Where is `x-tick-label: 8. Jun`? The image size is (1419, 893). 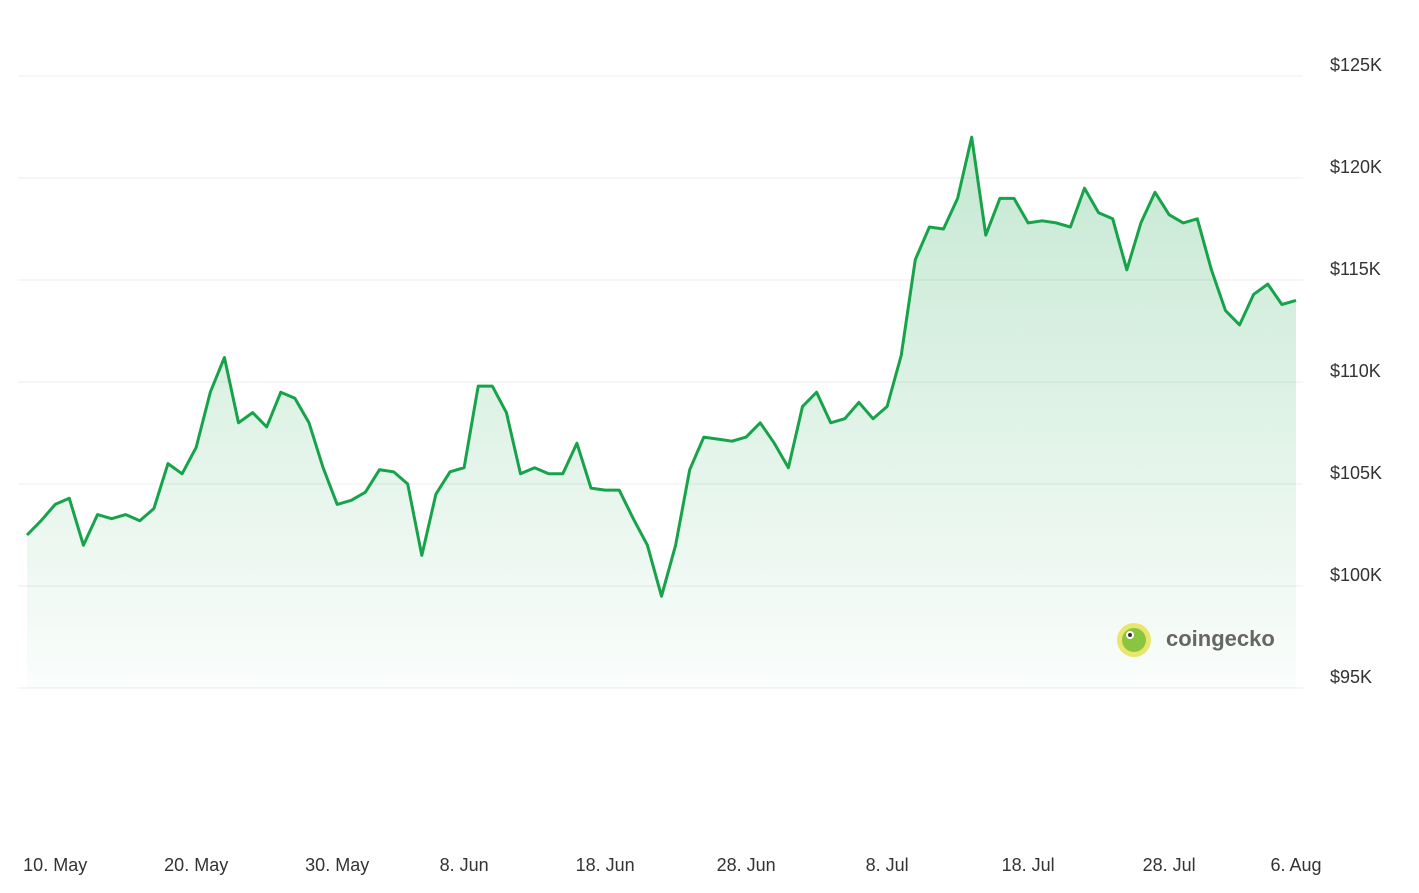
x-tick-label: 8. Jun is located at coordinates (464, 865).